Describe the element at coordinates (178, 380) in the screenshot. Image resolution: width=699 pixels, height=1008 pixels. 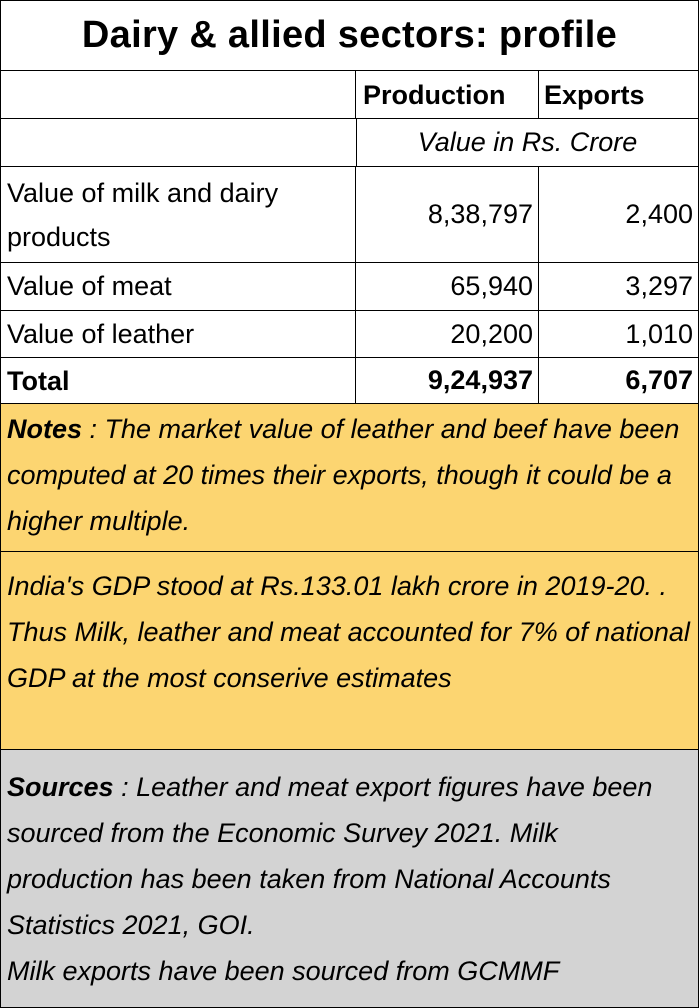
I see `total-label: Total` at that location.